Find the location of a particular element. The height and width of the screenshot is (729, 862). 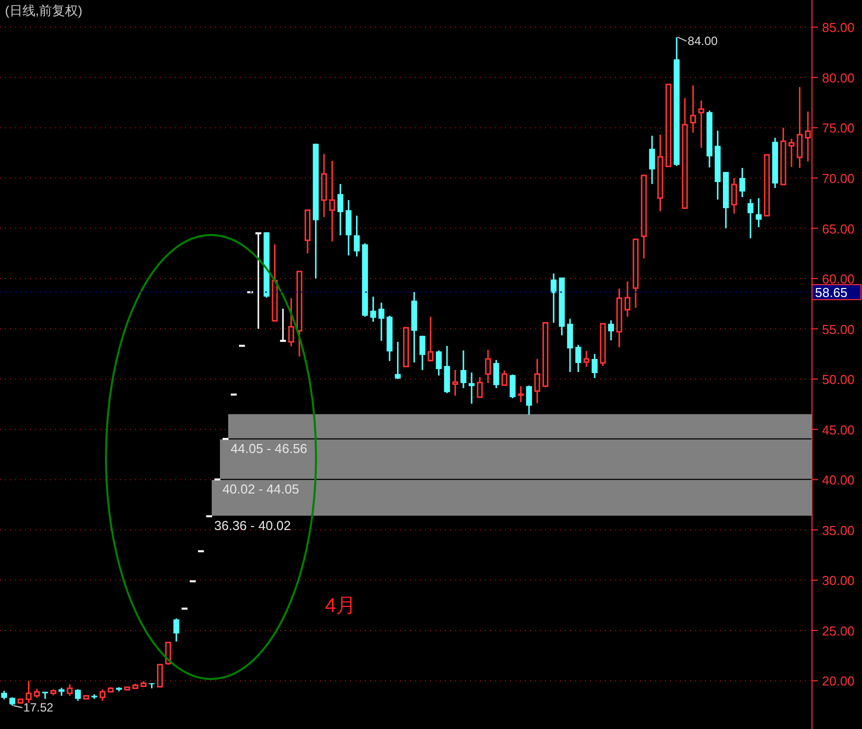

annotation: 4月 is located at coordinates (340, 606).